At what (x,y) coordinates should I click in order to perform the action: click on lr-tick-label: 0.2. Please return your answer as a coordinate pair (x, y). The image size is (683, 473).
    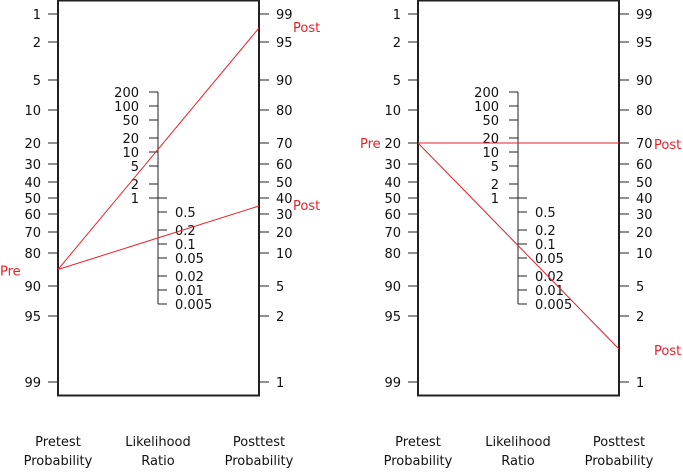
    Looking at the image, I should click on (545, 231).